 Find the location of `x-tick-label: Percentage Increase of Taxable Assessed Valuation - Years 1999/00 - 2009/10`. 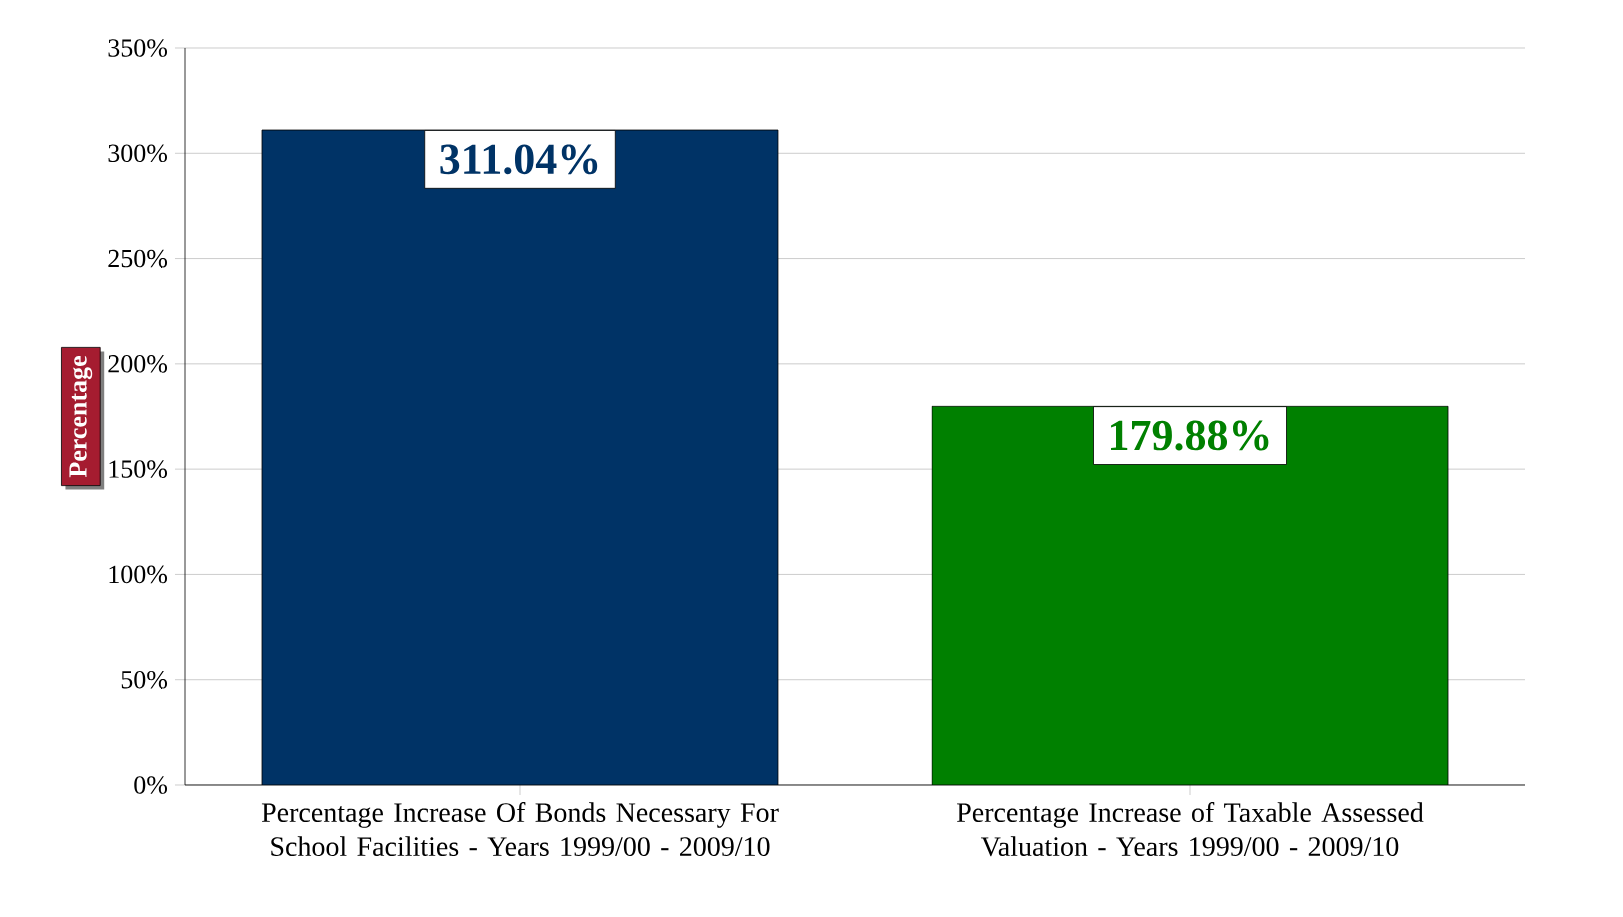

x-tick-label: Percentage Increase of Taxable Assessed Valuation - Years 1999/00 - 2009/10 is located at coordinates (1190, 829).